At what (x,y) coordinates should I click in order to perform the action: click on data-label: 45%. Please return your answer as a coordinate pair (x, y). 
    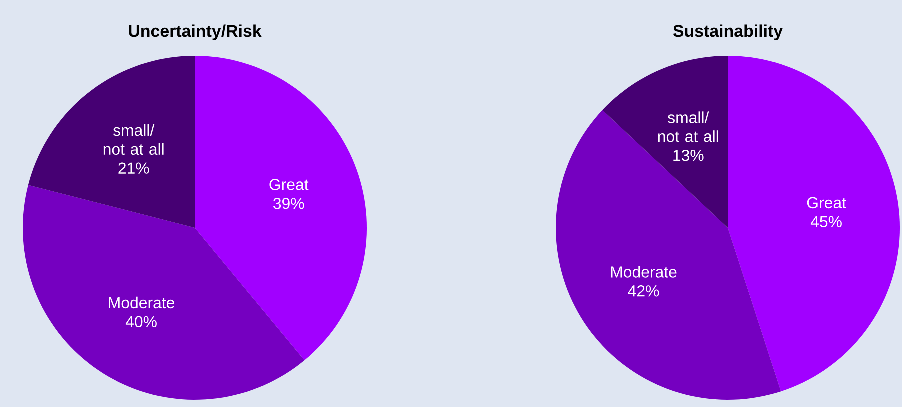
    Looking at the image, I should click on (826, 222).